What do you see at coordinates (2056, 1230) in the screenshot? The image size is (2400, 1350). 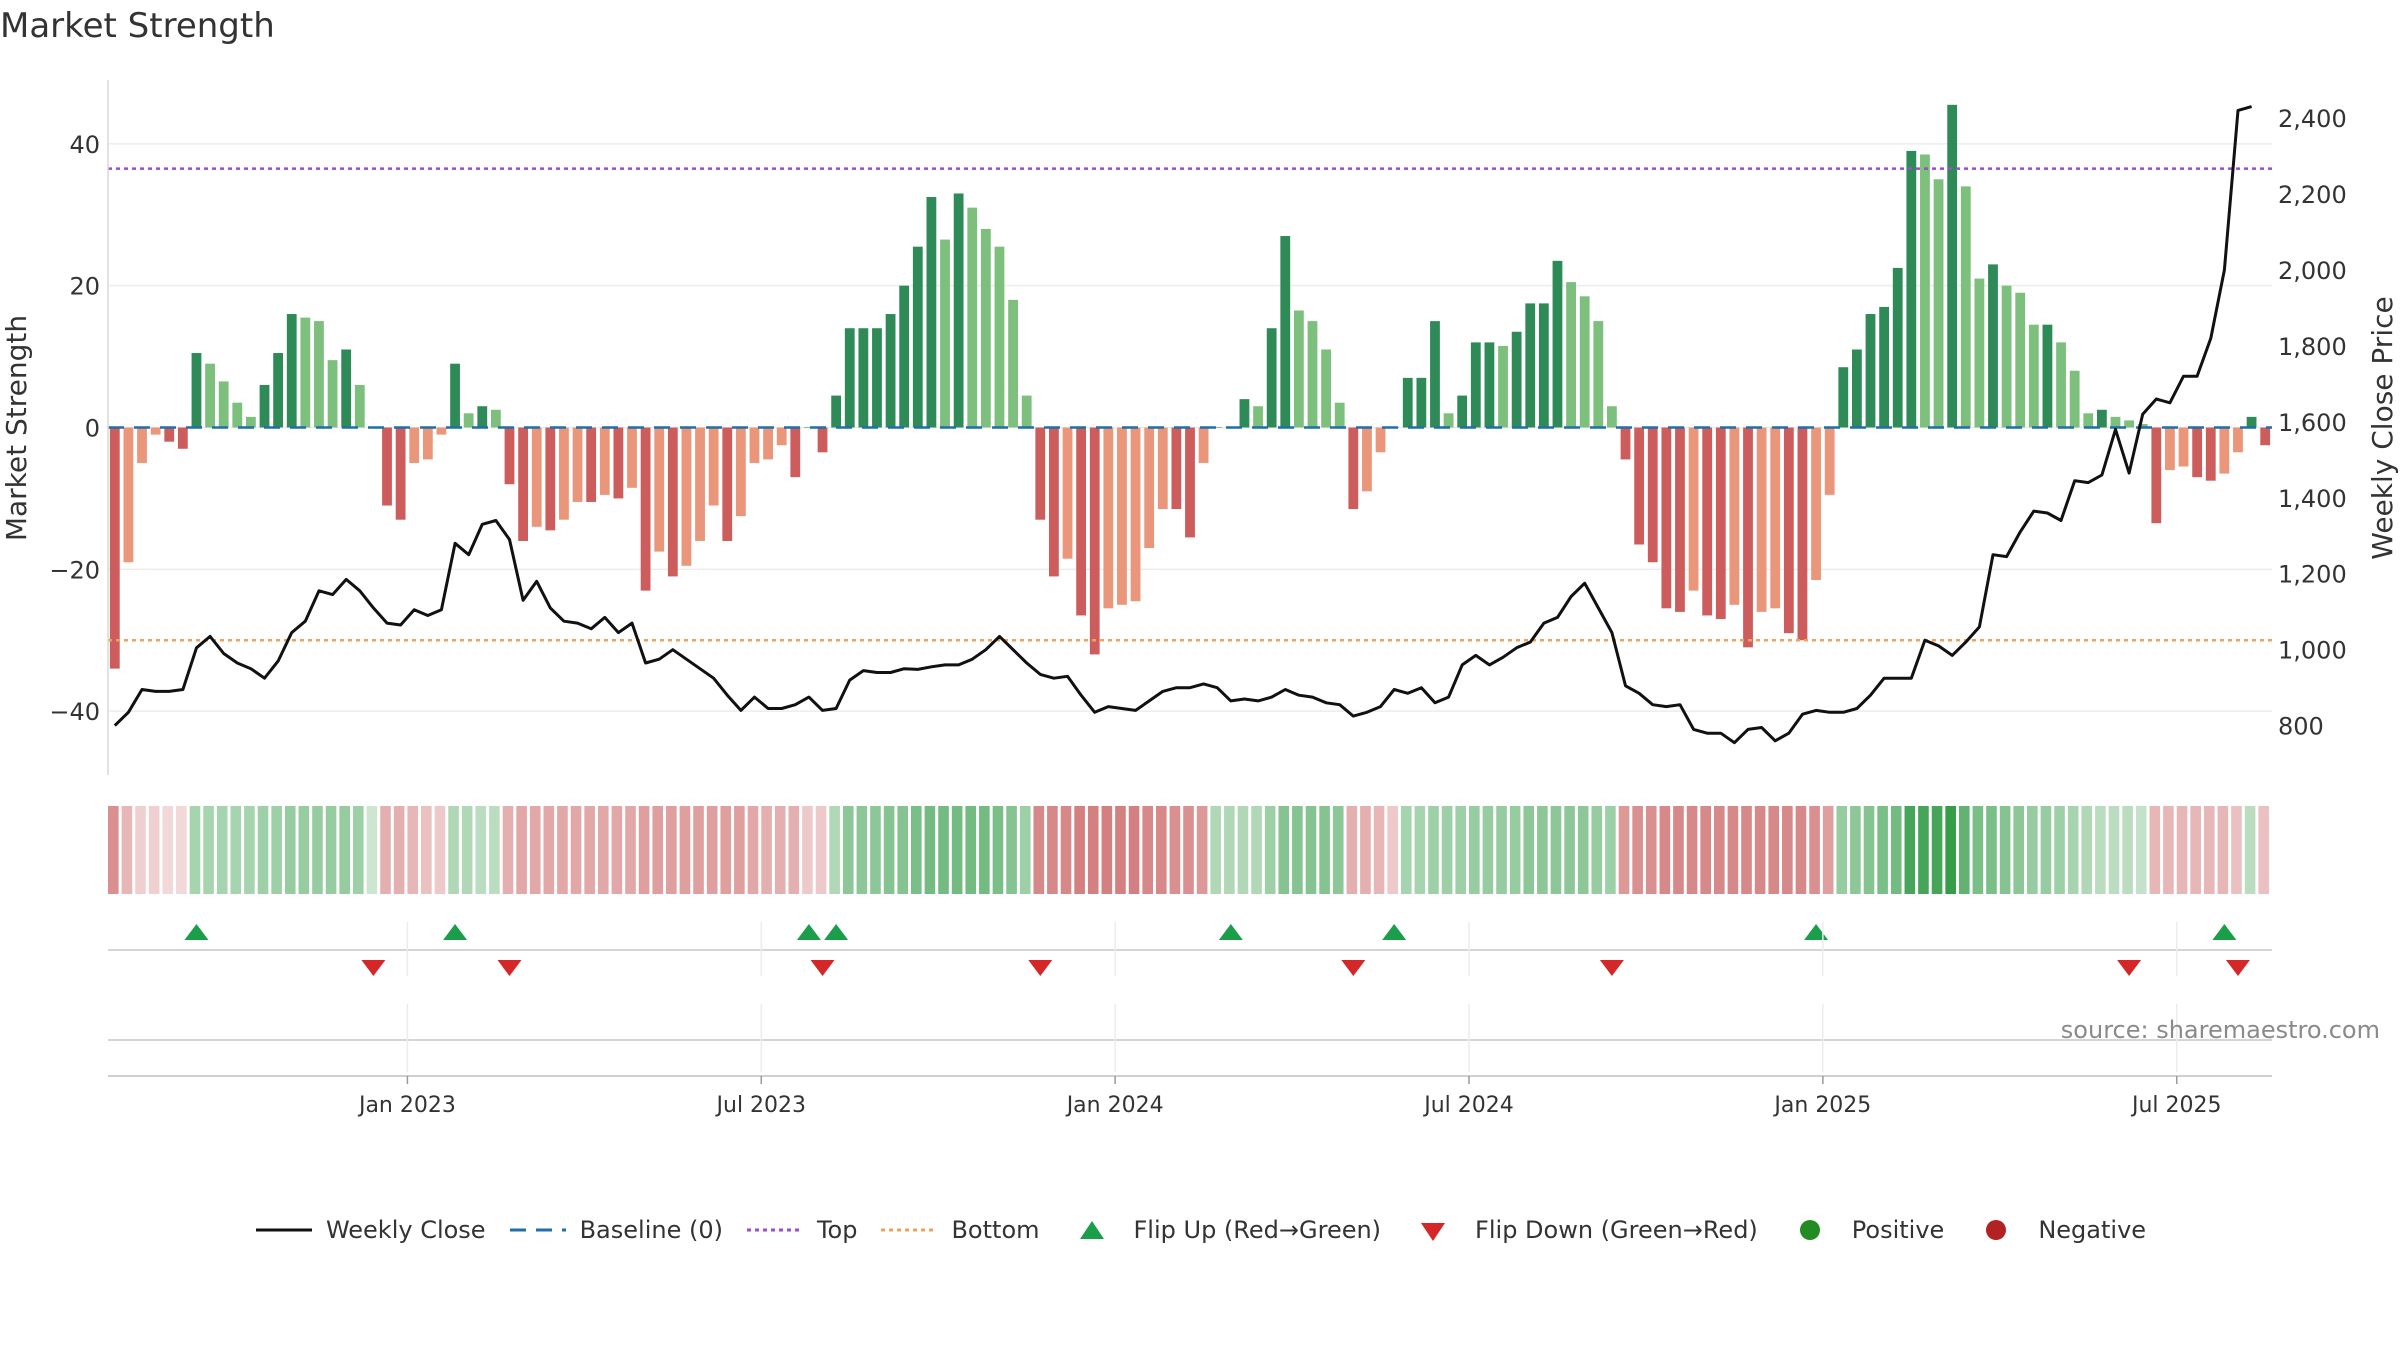 I see `legend-negative: Negative` at bounding box center [2056, 1230].